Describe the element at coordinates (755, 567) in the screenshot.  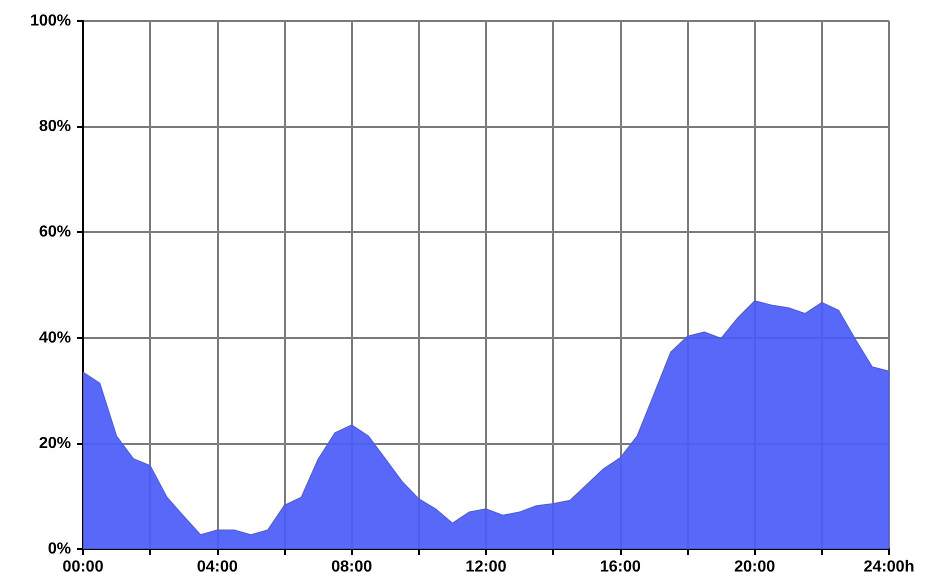
I see `x-tick-label: 20:00` at that location.